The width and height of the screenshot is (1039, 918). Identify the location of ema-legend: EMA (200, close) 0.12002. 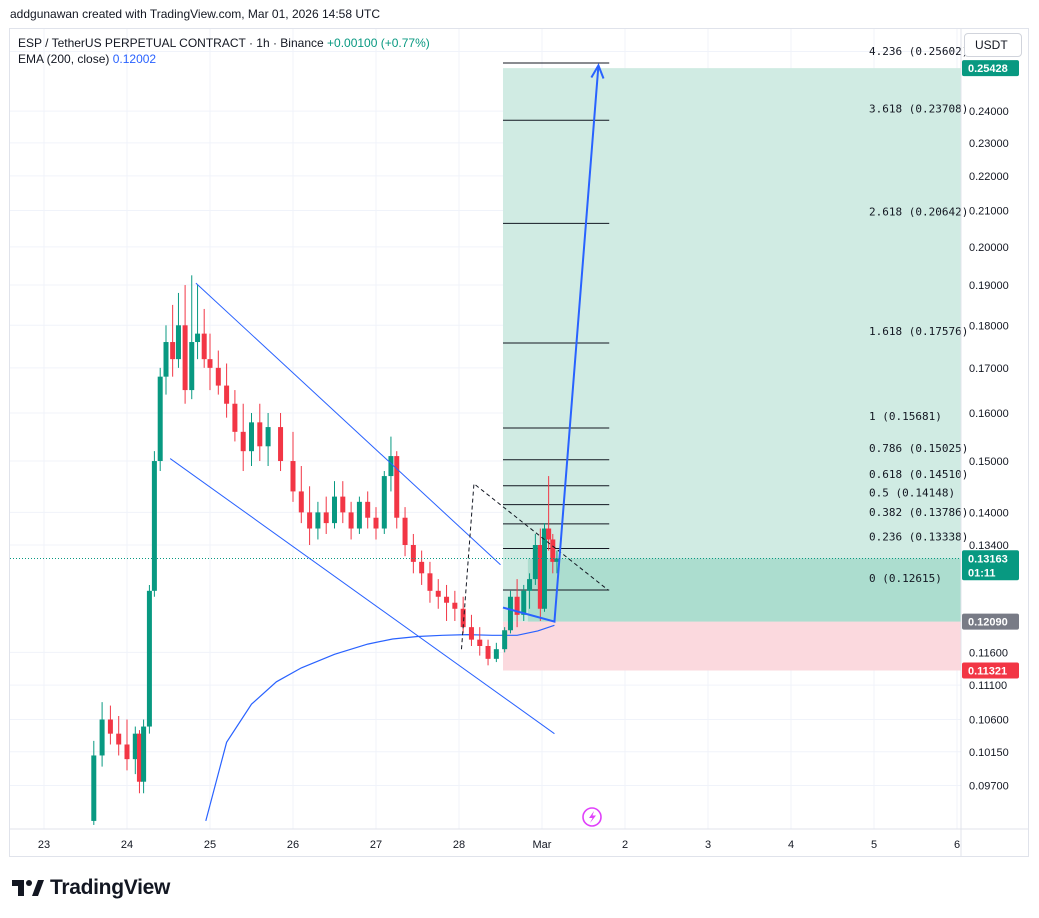
(224, 59).